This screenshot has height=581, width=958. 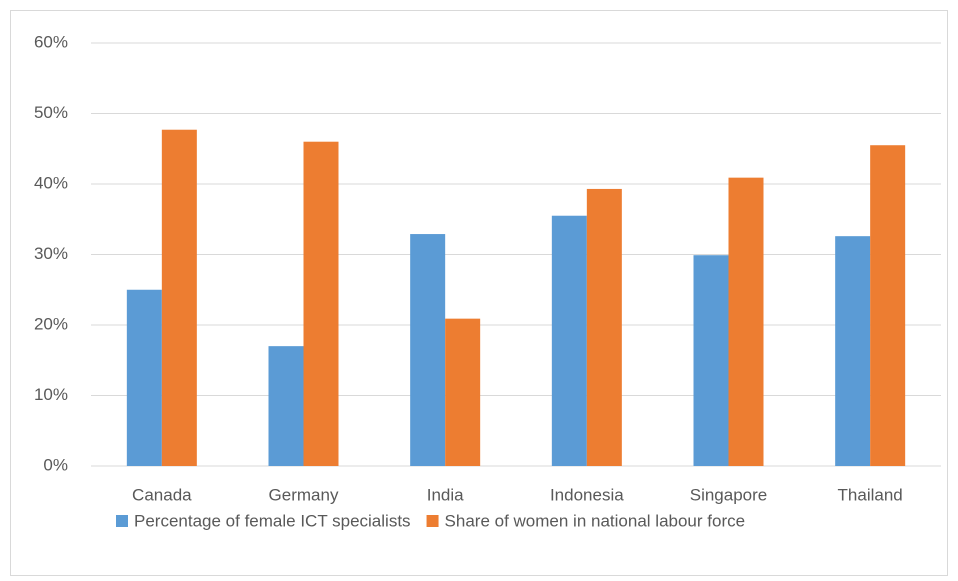 I want to click on y-tick-label: 50%, so click(x=51, y=112).